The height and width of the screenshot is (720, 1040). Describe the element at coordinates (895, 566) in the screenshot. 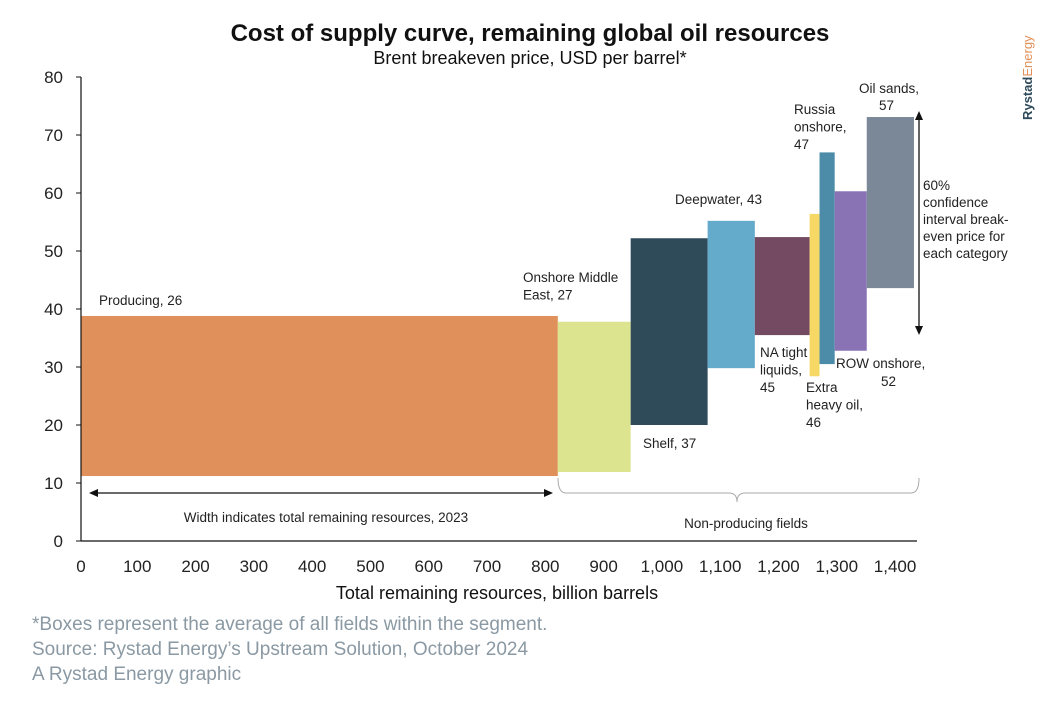

I see `x-tick-label: 1,400` at that location.